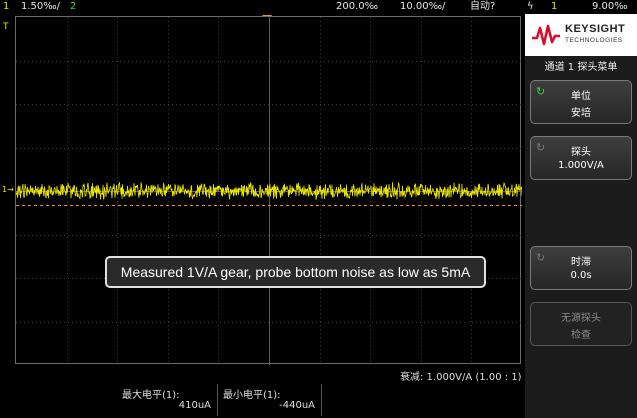  Describe the element at coordinates (194, 405) in the screenshot. I see `max-level-value: 410uA` at that location.